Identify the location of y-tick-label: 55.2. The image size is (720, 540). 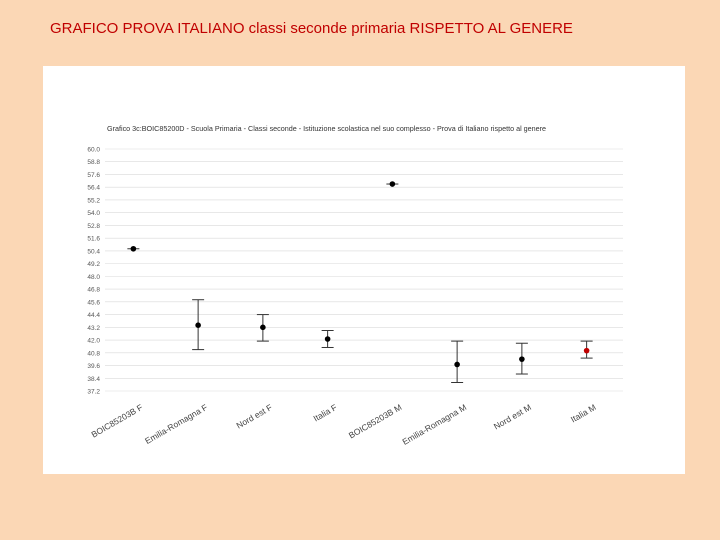
(93, 200).